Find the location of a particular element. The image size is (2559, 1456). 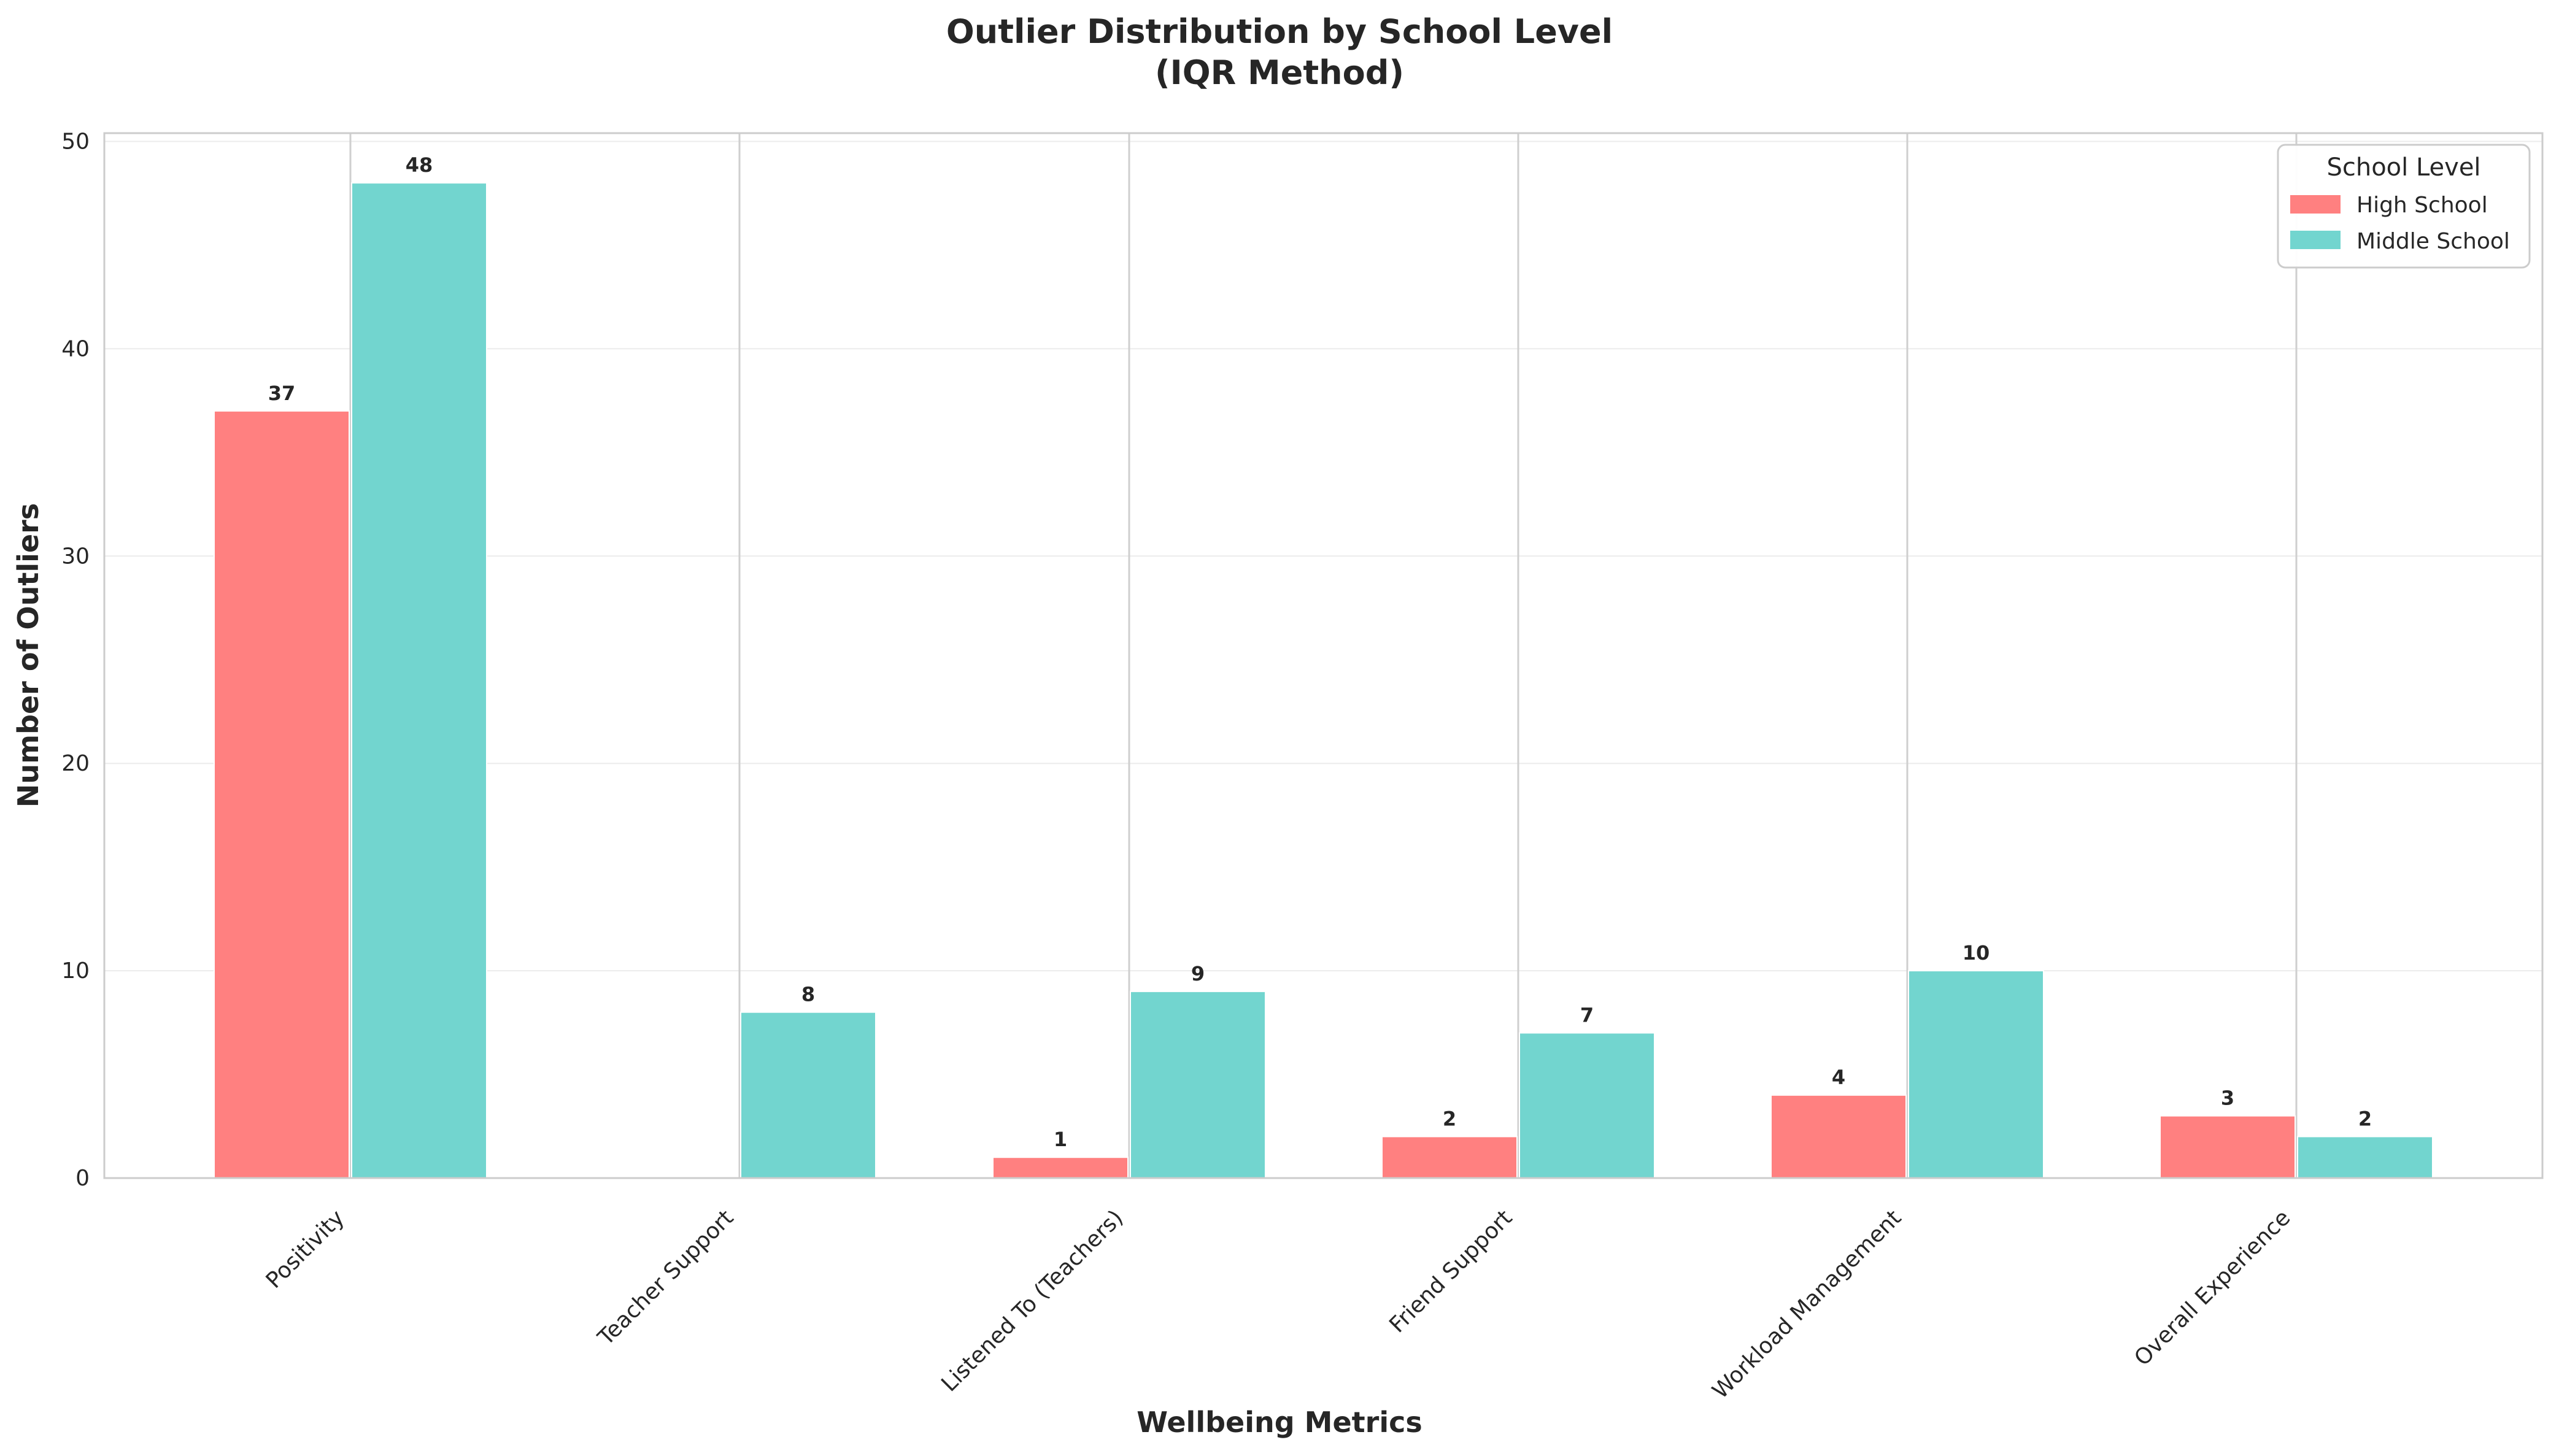

data-label-middle-school-teacher-support: 8 is located at coordinates (808, 994).